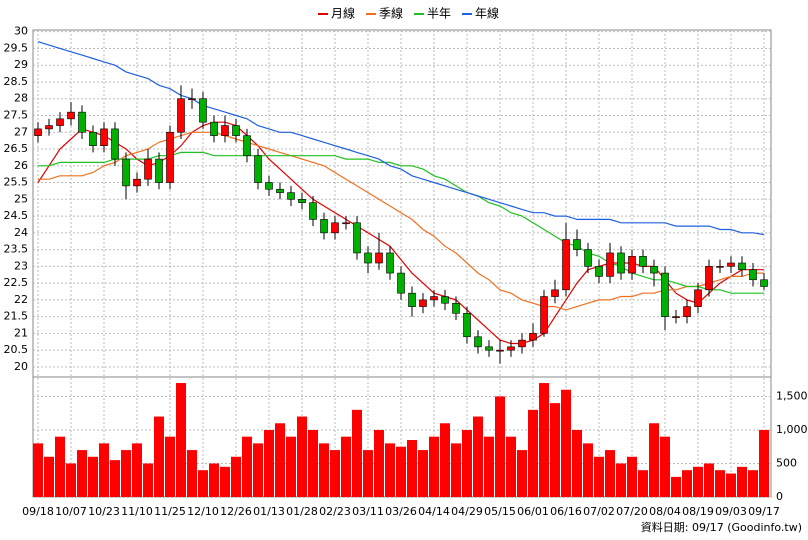  What do you see at coordinates (665, 511) in the screenshot?
I see `x-tick-label: 08/04` at bounding box center [665, 511].